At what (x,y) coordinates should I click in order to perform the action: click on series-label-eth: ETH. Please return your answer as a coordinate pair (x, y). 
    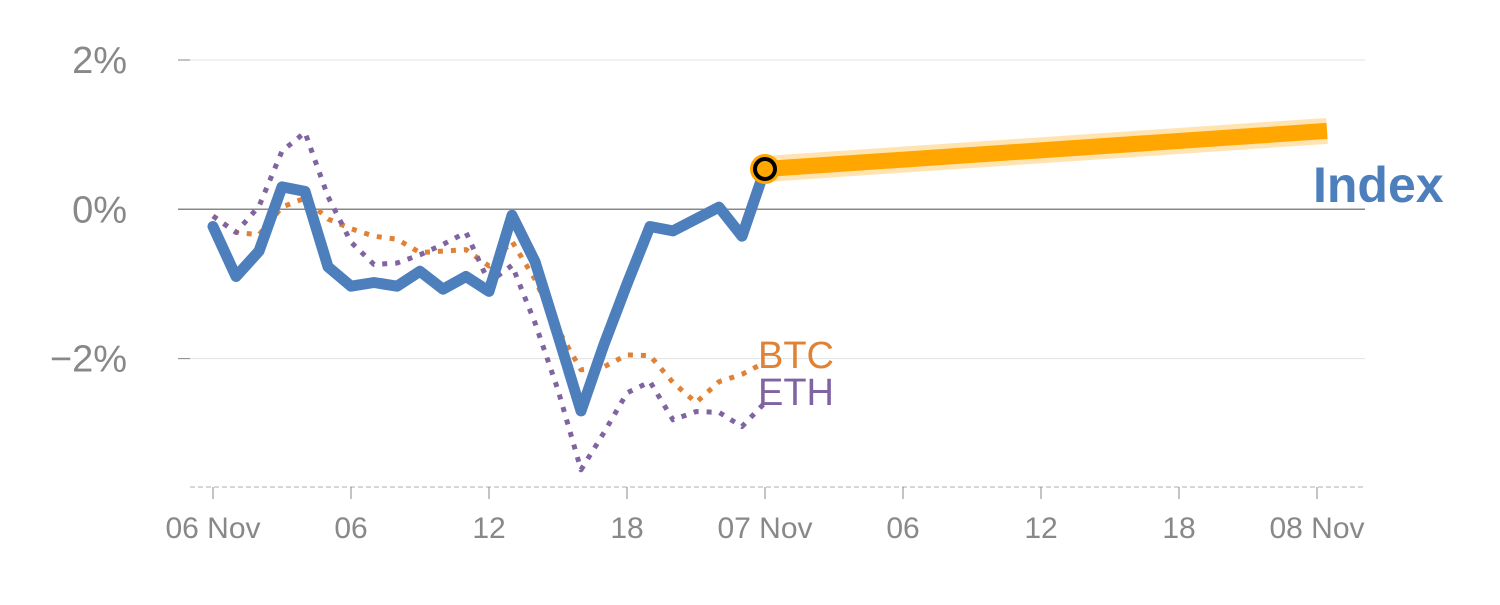
    Looking at the image, I should click on (796, 393).